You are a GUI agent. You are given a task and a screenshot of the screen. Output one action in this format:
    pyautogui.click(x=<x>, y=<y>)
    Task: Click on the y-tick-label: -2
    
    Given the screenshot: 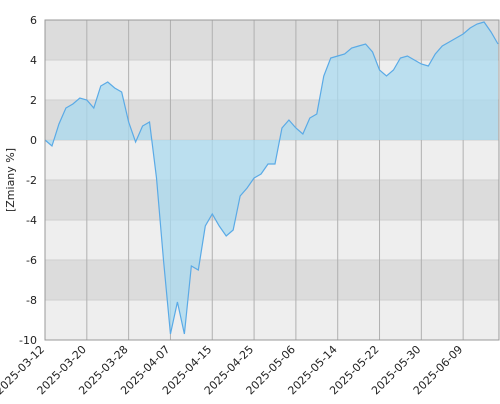 What is the action you would take?
    pyautogui.click(x=31, y=180)
    